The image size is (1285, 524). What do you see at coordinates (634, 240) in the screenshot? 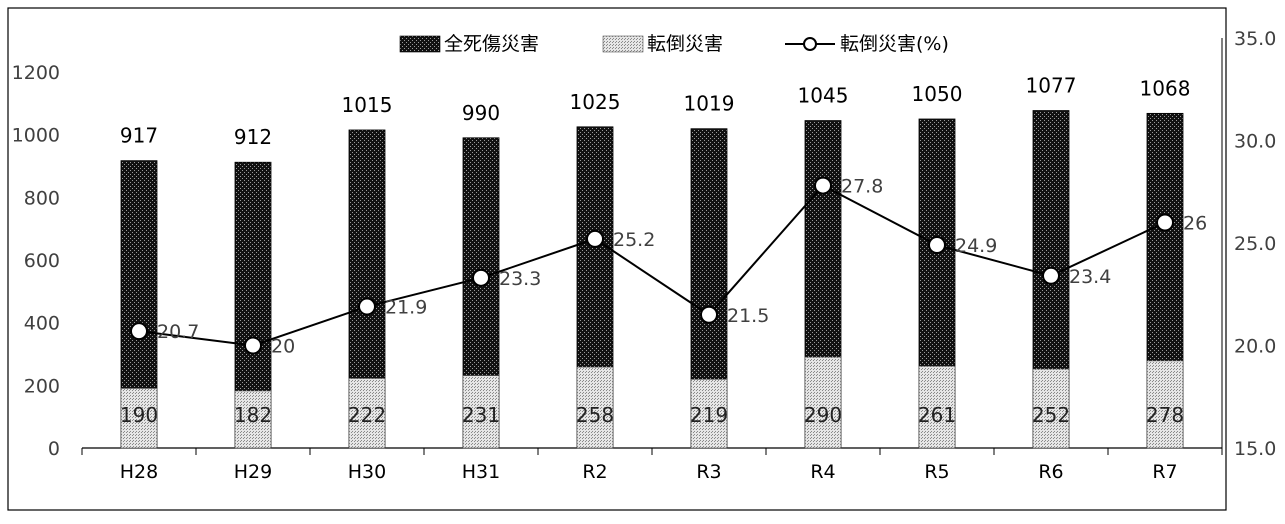
I see `line-data-label: 25.2` at bounding box center [634, 240].